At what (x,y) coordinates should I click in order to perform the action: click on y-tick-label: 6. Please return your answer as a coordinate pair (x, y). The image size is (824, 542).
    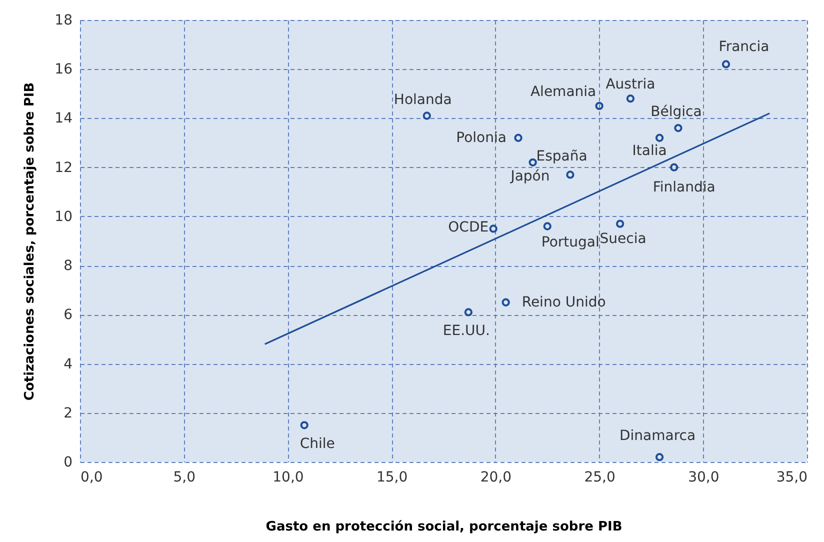
    Looking at the image, I should click on (68, 315).